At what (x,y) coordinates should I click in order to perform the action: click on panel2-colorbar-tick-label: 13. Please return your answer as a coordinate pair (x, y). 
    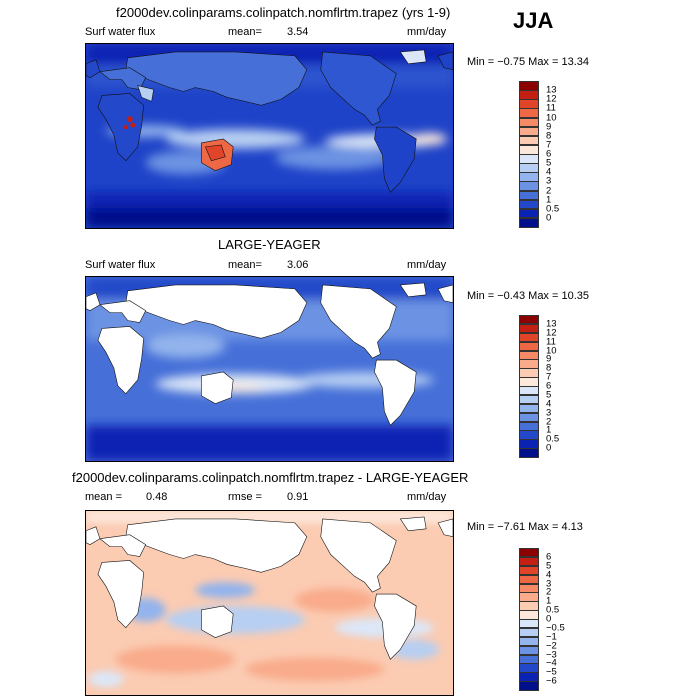
    Looking at the image, I should click on (551, 324).